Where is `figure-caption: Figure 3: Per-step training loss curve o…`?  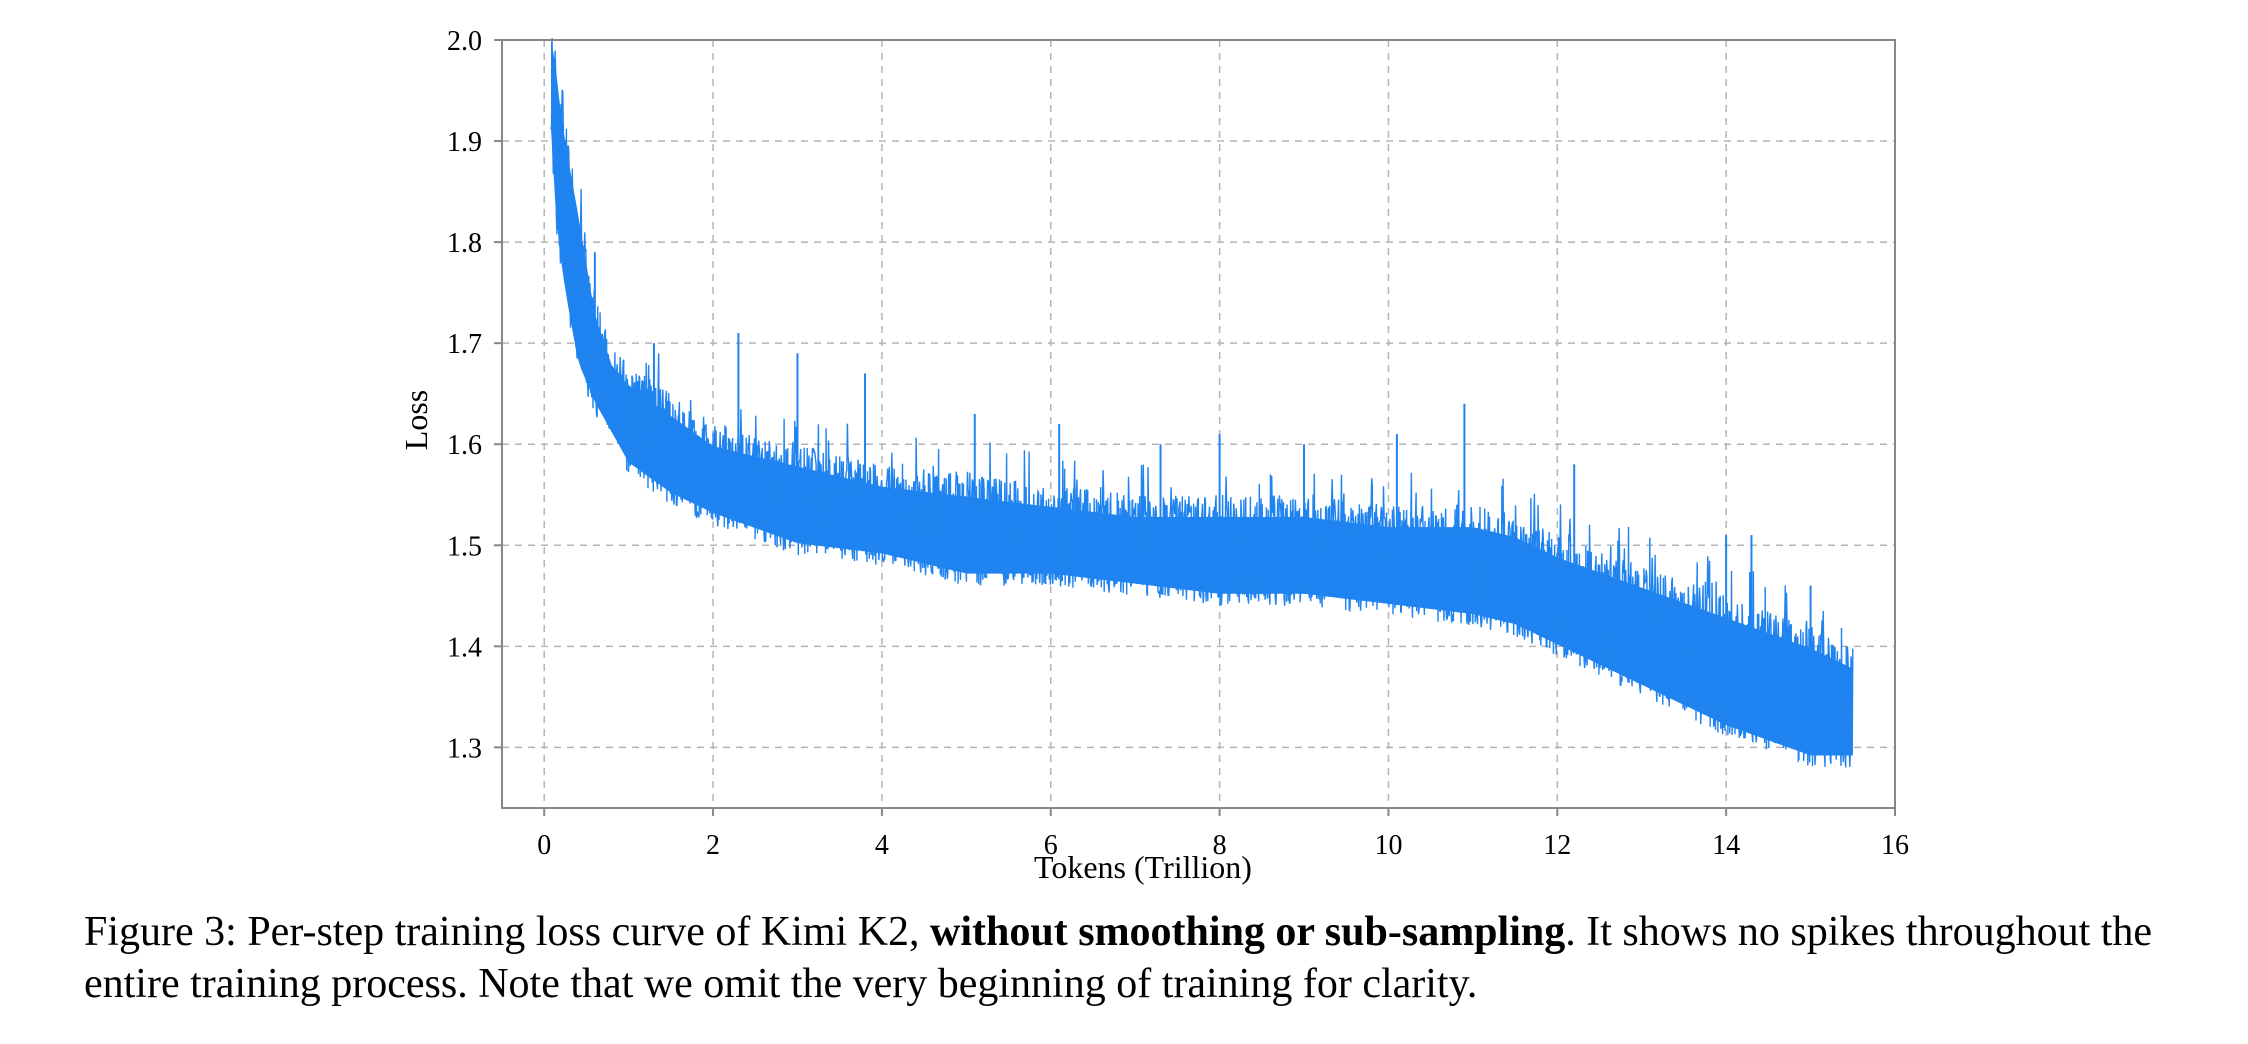
figure-caption: Figure 3: Per-step training loss curve o… is located at coordinates (1154, 958).